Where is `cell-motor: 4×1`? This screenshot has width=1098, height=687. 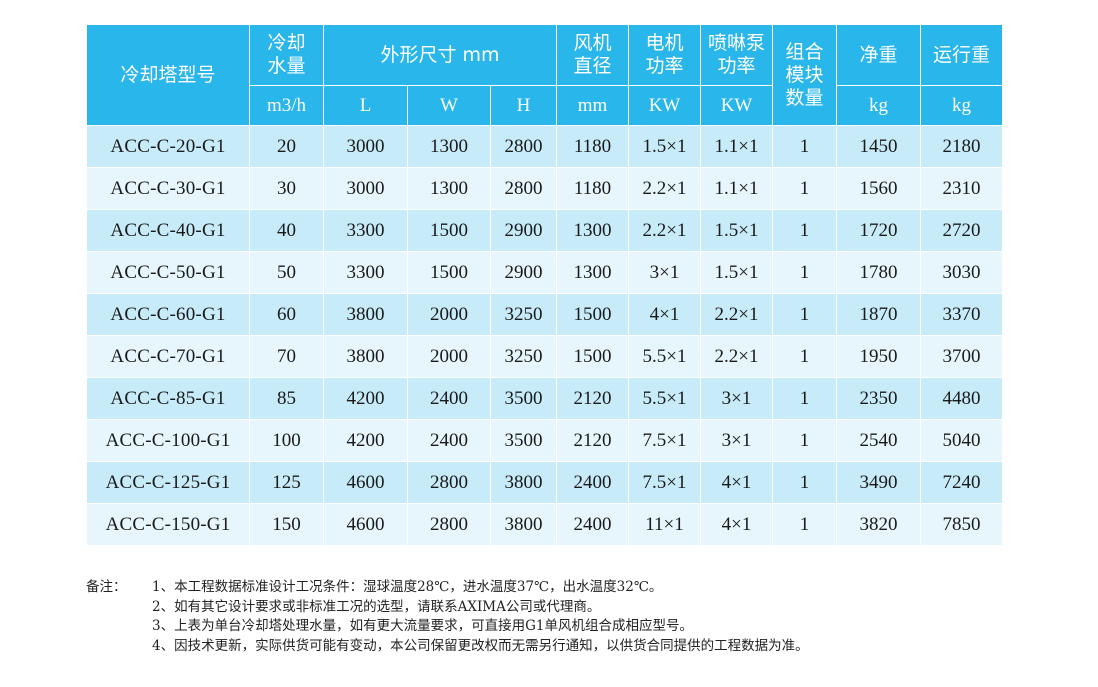 cell-motor: 4×1 is located at coordinates (665, 314).